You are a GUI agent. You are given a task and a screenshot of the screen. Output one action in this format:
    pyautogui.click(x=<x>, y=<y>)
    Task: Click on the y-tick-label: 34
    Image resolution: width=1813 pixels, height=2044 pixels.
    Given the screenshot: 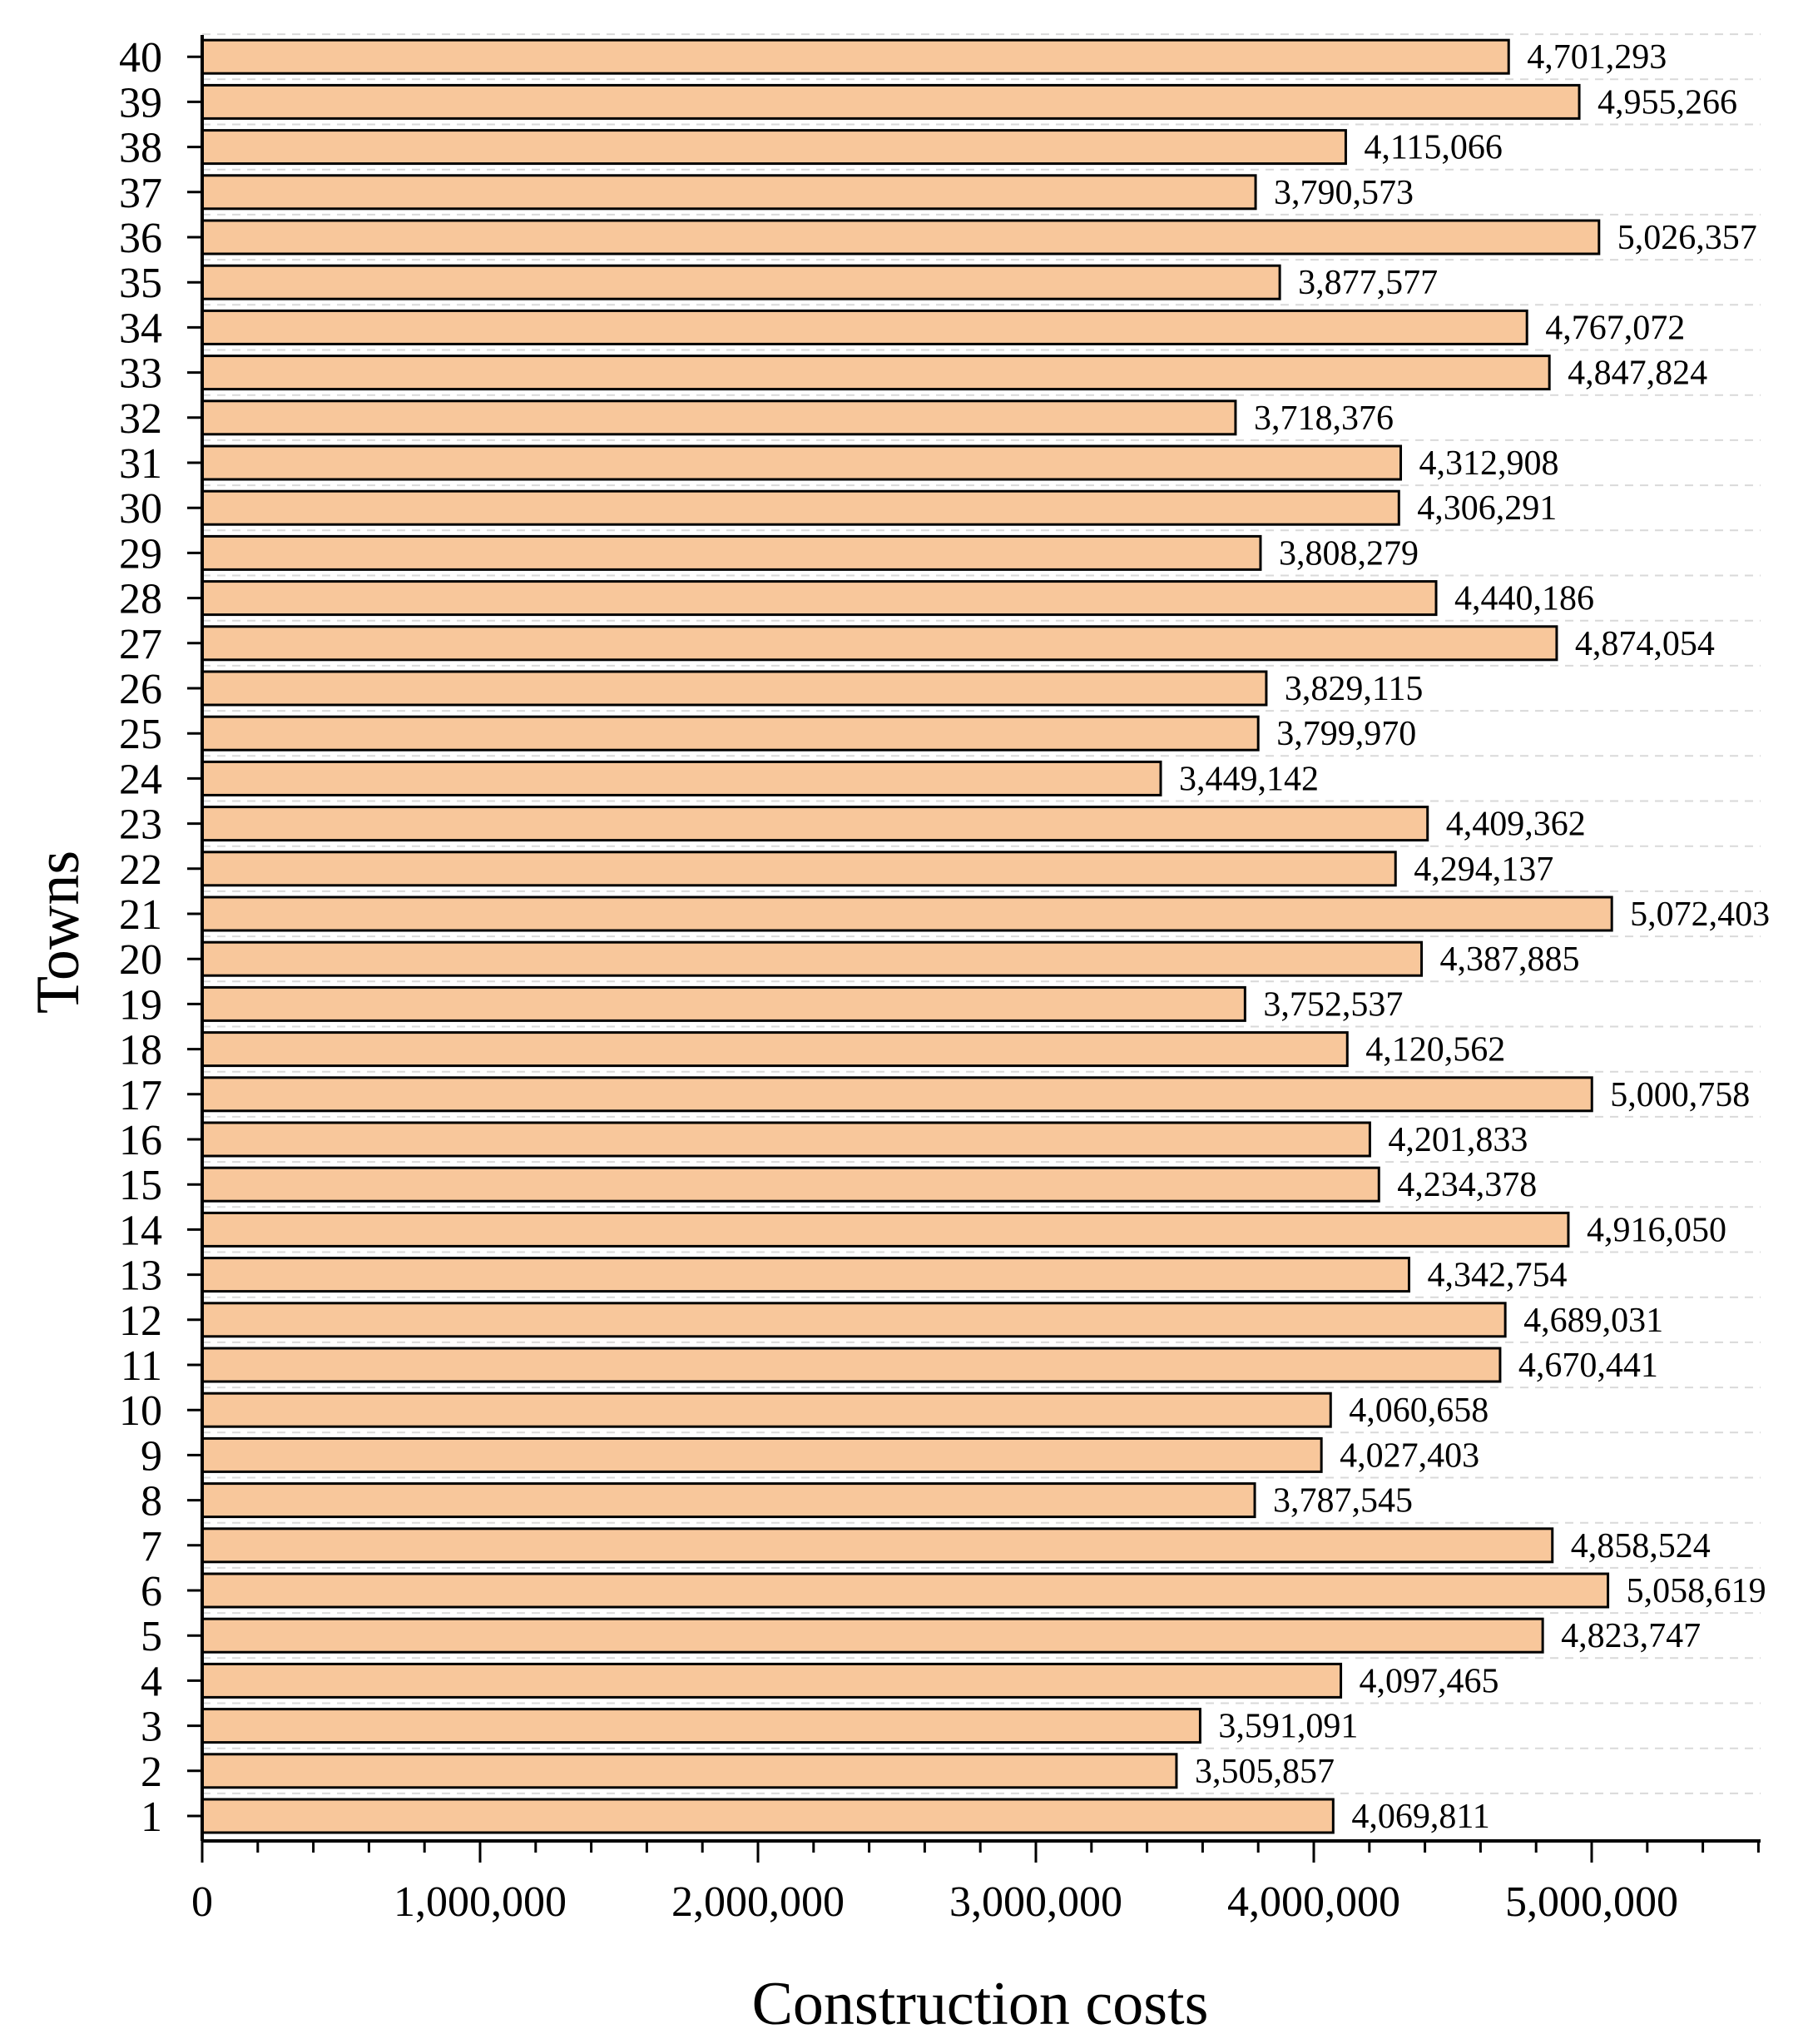 What is the action you would take?
    pyautogui.click(x=140, y=328)
    